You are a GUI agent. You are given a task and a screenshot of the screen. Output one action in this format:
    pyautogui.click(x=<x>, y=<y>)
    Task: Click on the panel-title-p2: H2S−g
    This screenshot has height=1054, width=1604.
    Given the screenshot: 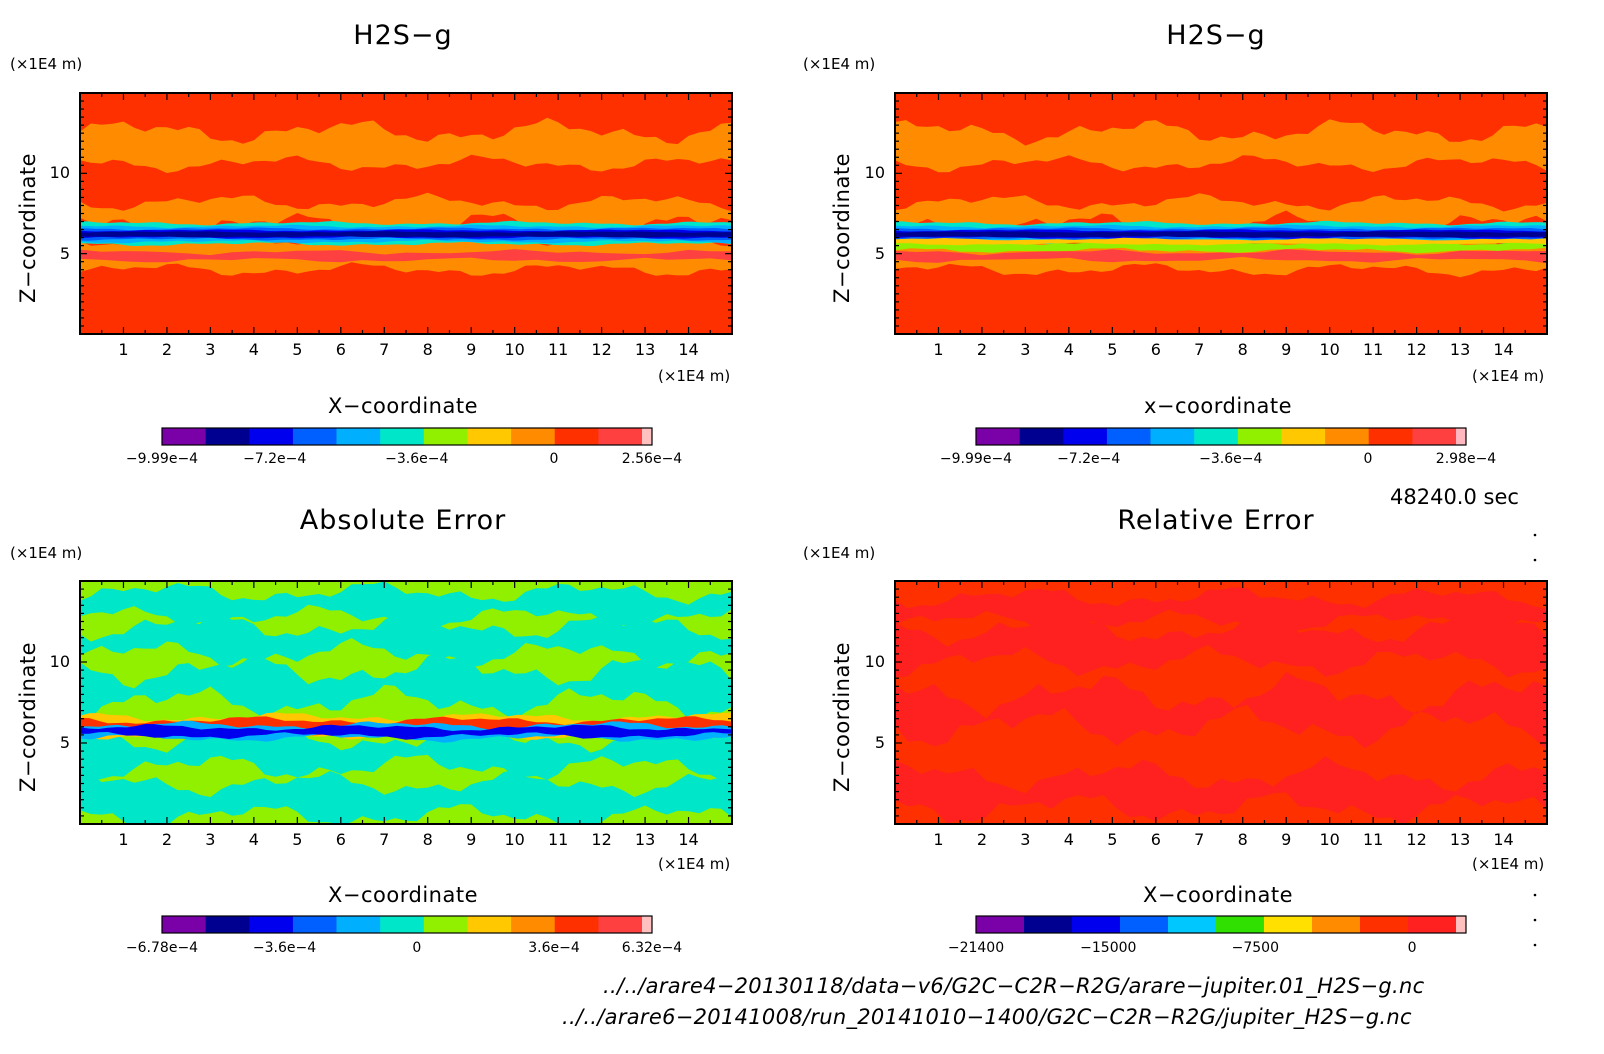 What is the action you would take?
    pyautogui.click(x=1216, y=35)
    